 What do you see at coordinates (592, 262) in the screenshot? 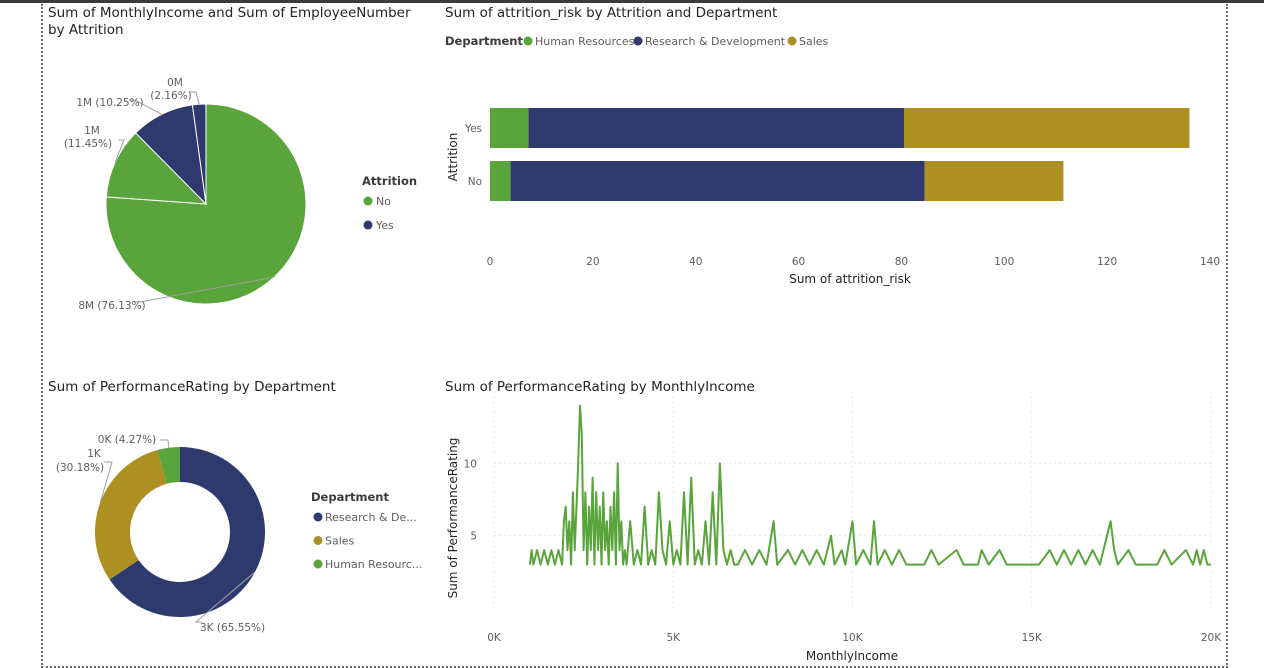
I see `bar-x-tick: 20` at bounding box center [592, 262].